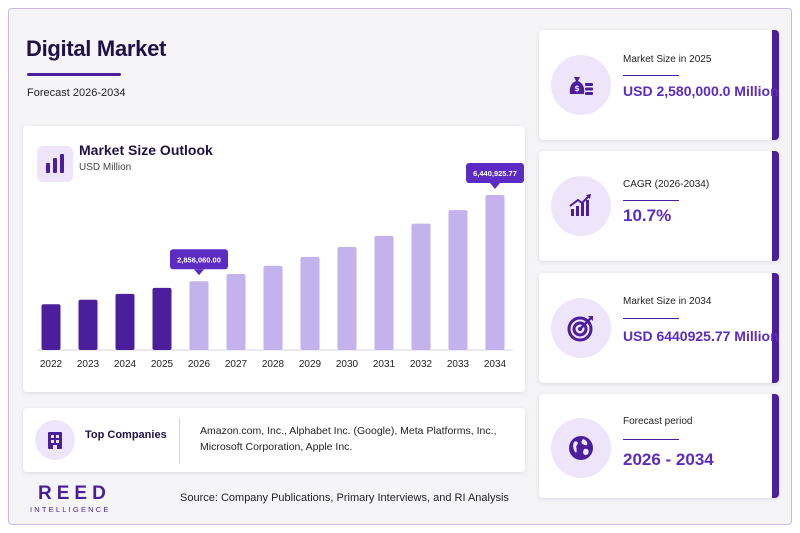 The image size is (800, 533). I want to click on bar-2030, so click(347, 298).